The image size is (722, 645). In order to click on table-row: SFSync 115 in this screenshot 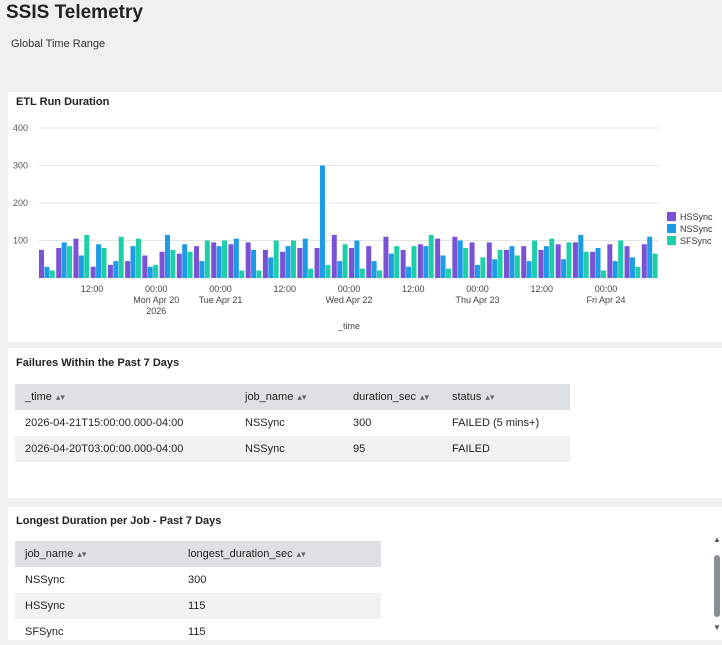, I will do `click(198, 632)`.